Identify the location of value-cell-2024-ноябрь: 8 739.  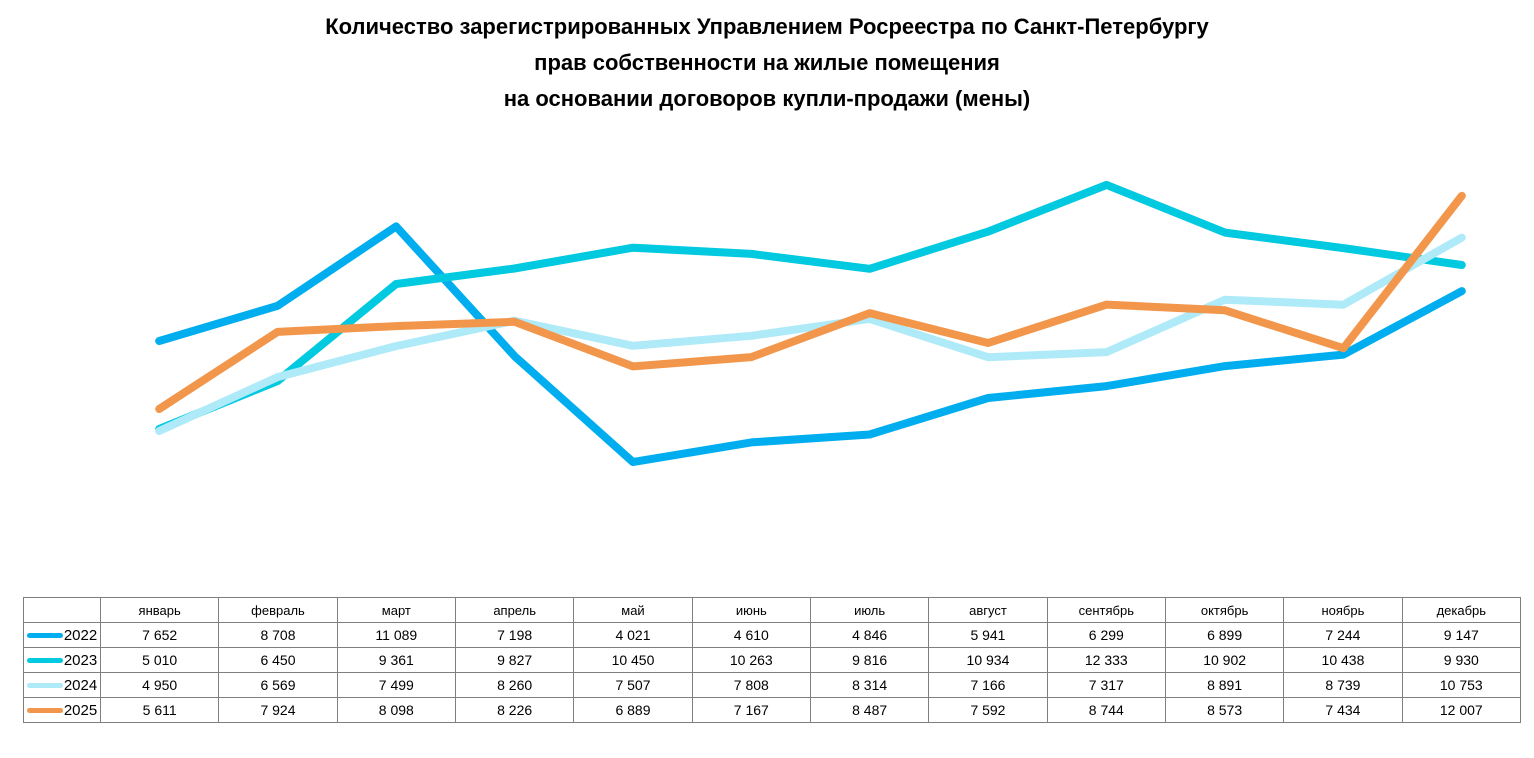
(1343, 685).